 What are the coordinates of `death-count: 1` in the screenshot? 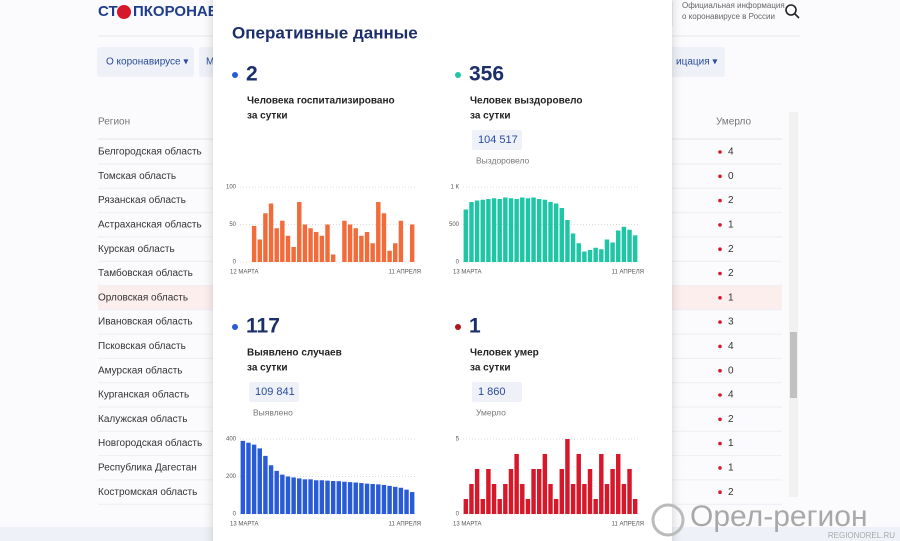 It's located at (731, 468).